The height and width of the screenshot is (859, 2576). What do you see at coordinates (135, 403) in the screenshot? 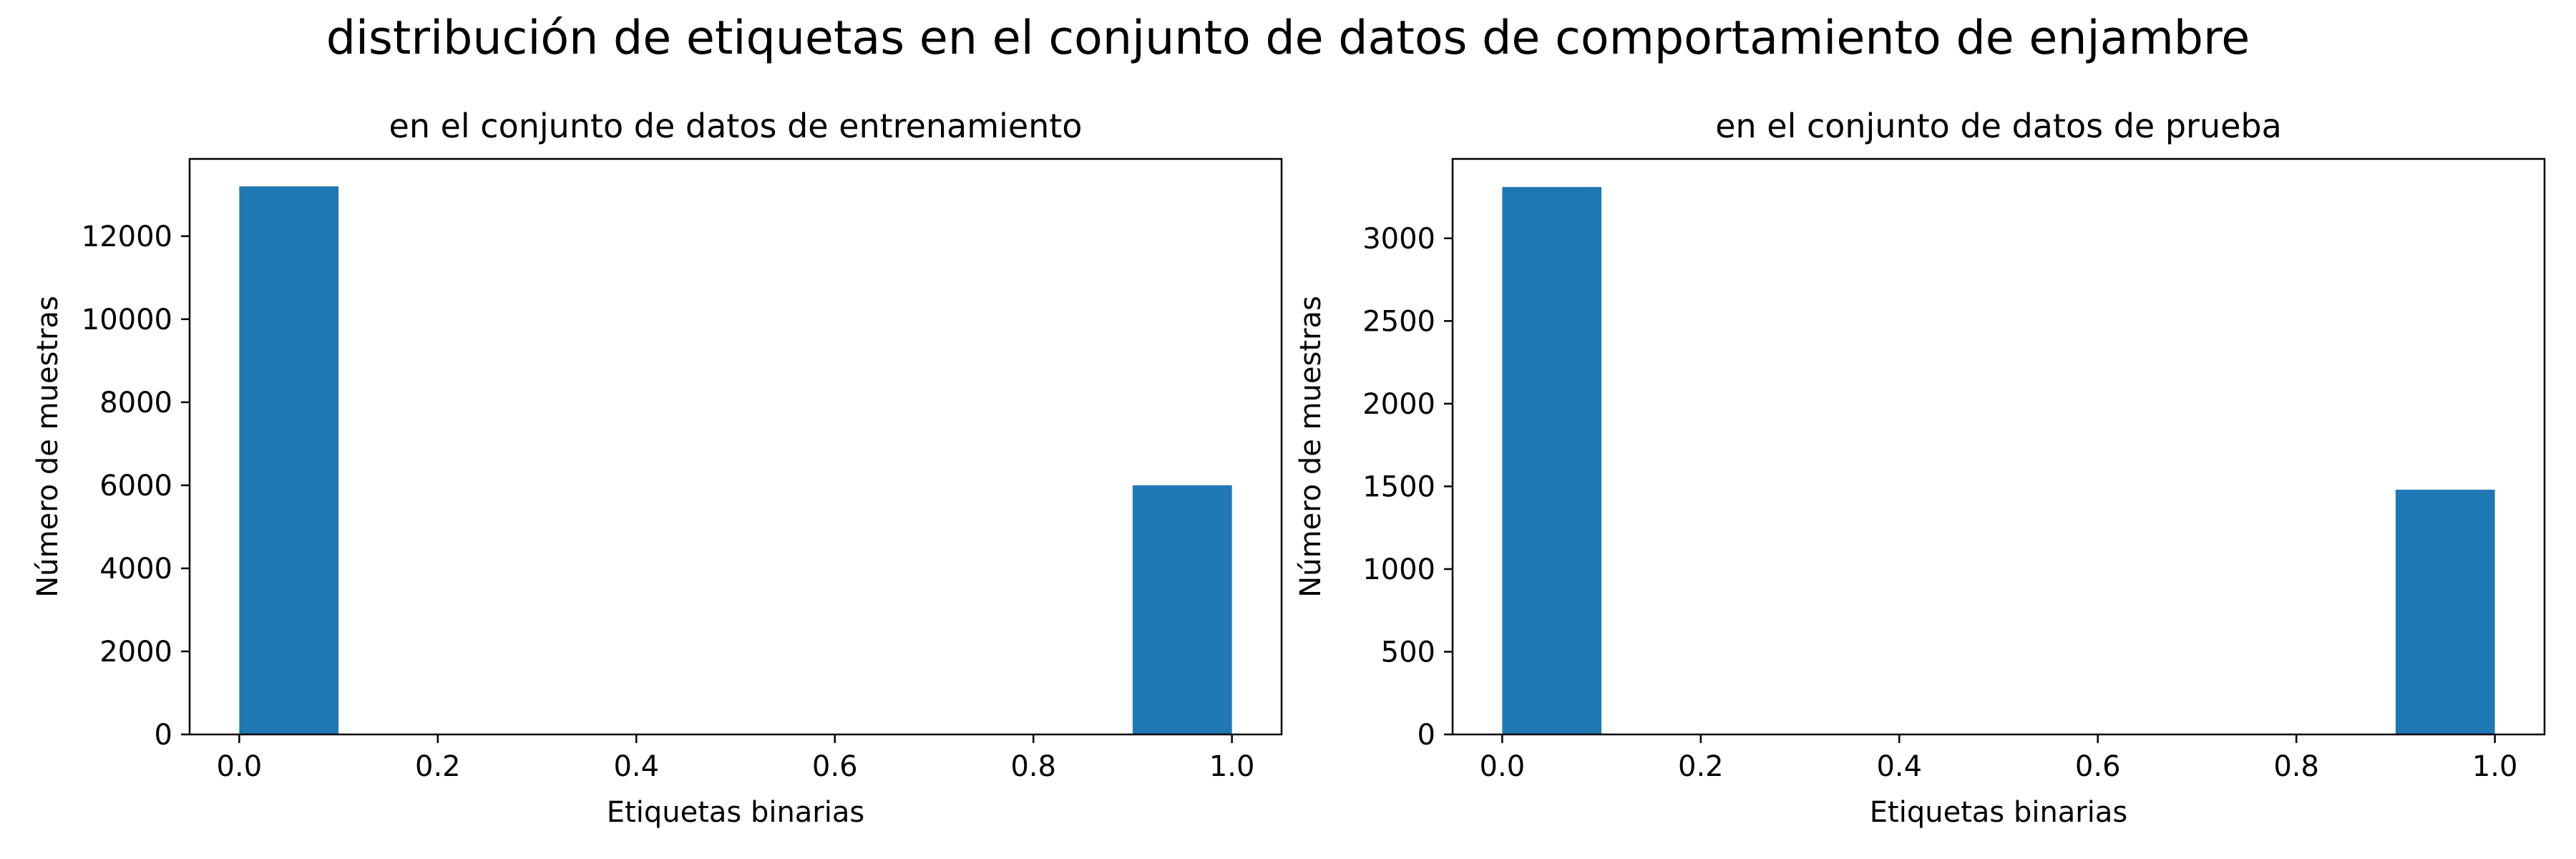
I see `y-tick-label-train-4: 8000` at bounding box center [135, 403].